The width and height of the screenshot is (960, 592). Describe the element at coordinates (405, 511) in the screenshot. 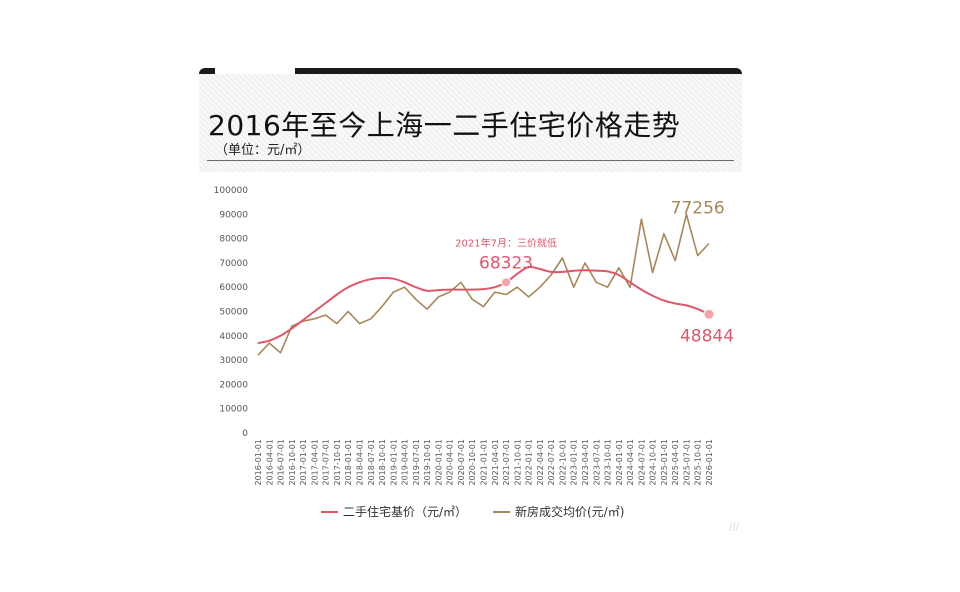

I see `legend-entry: 二手住宅基价（元/㎡）` at that location.